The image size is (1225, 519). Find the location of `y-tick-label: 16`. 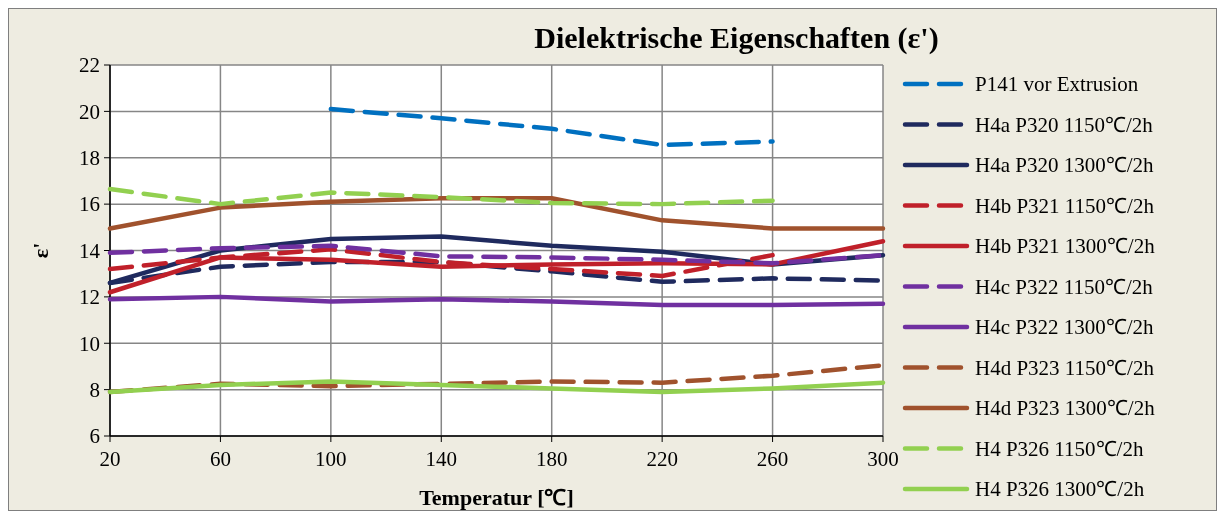

y-tick-label: 16 is located at coordinates (89, 204).